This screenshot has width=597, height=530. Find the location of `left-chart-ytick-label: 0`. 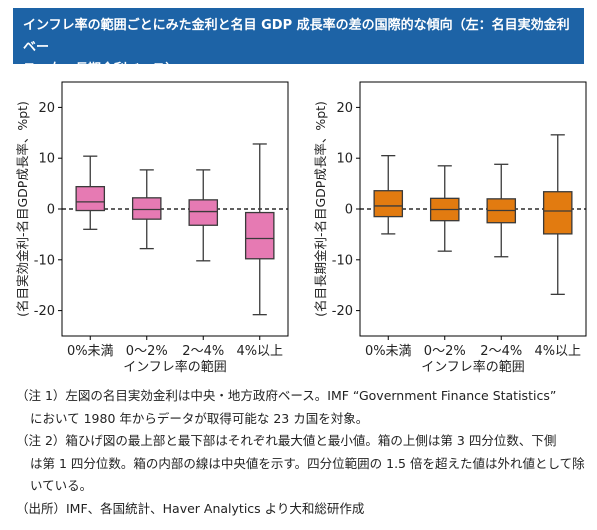

left-chart-ytick-label: 0 is located at coordinates (51, 210).